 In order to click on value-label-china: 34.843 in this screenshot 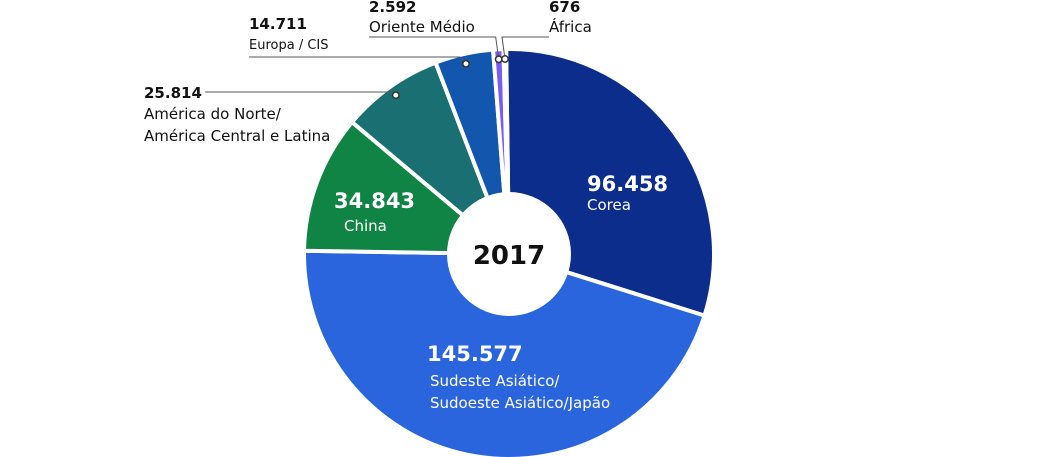, I will do `click(374, 201)`.